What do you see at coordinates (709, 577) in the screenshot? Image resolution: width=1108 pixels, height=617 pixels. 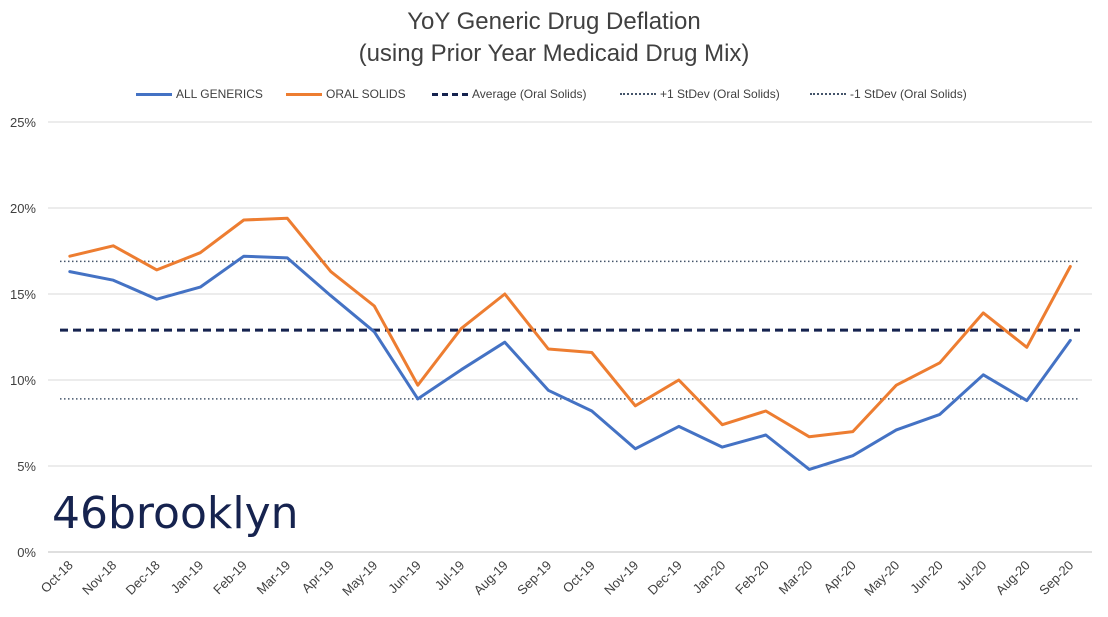 I see `x-tick-label: Jan-20` at bounding box center [709, 577].